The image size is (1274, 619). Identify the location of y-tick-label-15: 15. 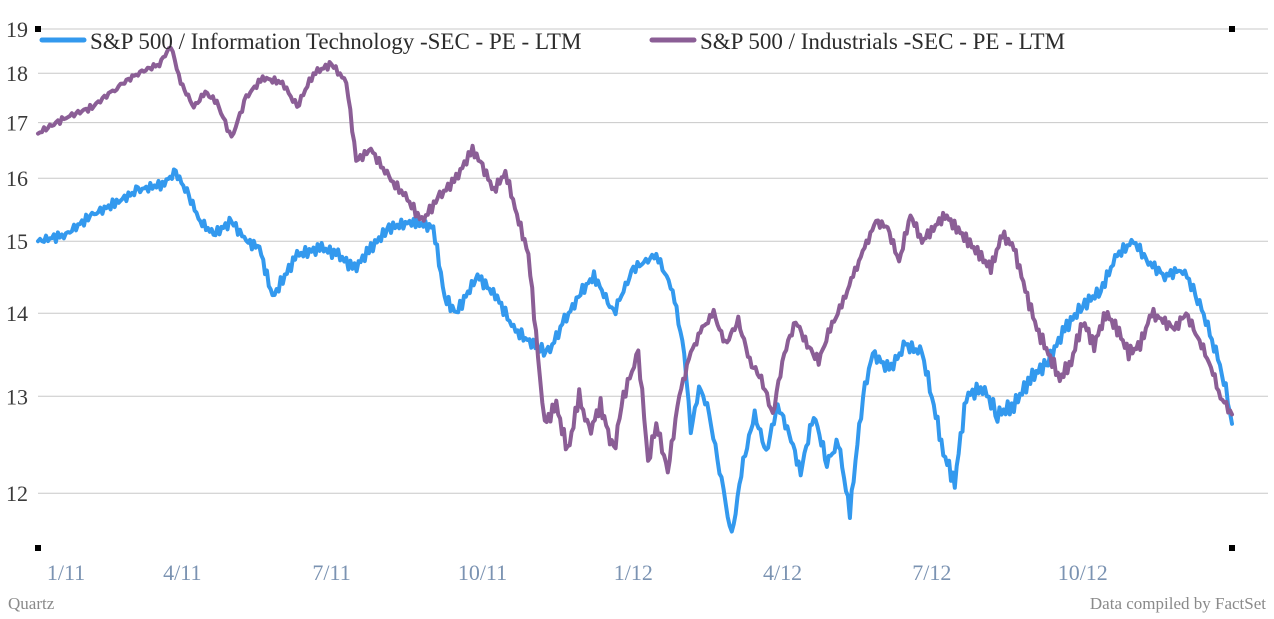
(17, 241).